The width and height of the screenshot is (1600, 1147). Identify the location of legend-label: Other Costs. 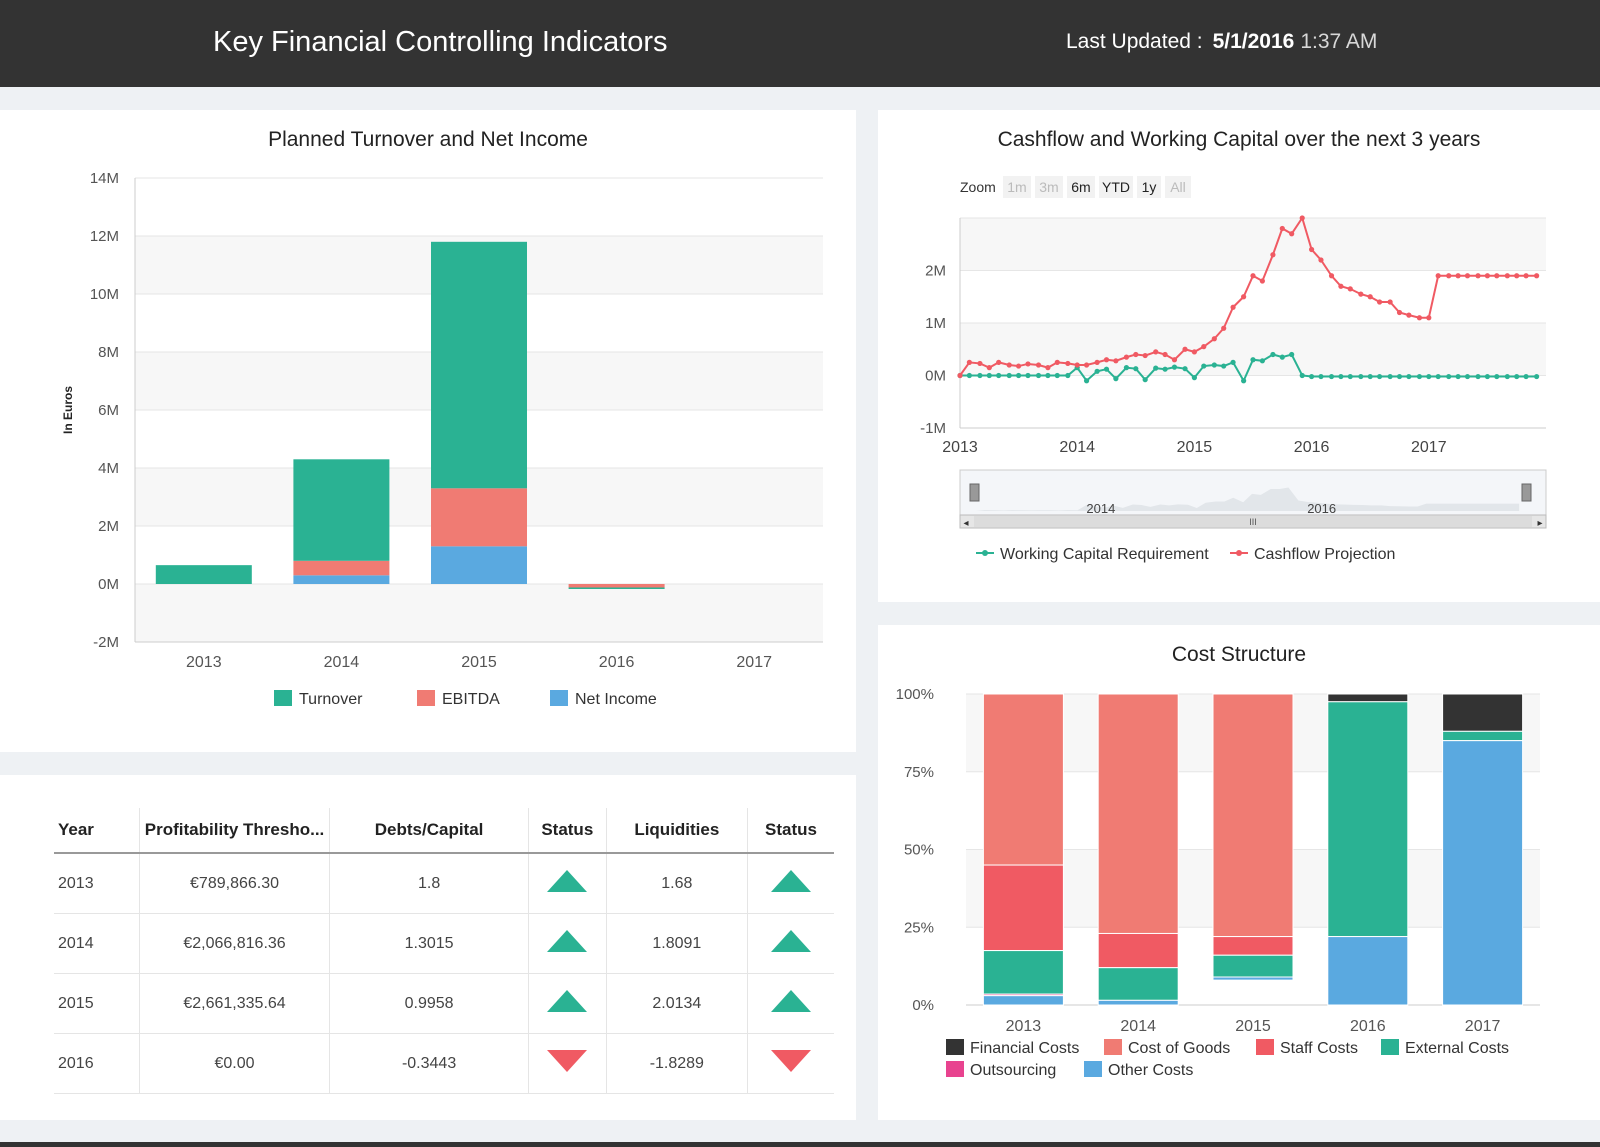
(1150, 1070).